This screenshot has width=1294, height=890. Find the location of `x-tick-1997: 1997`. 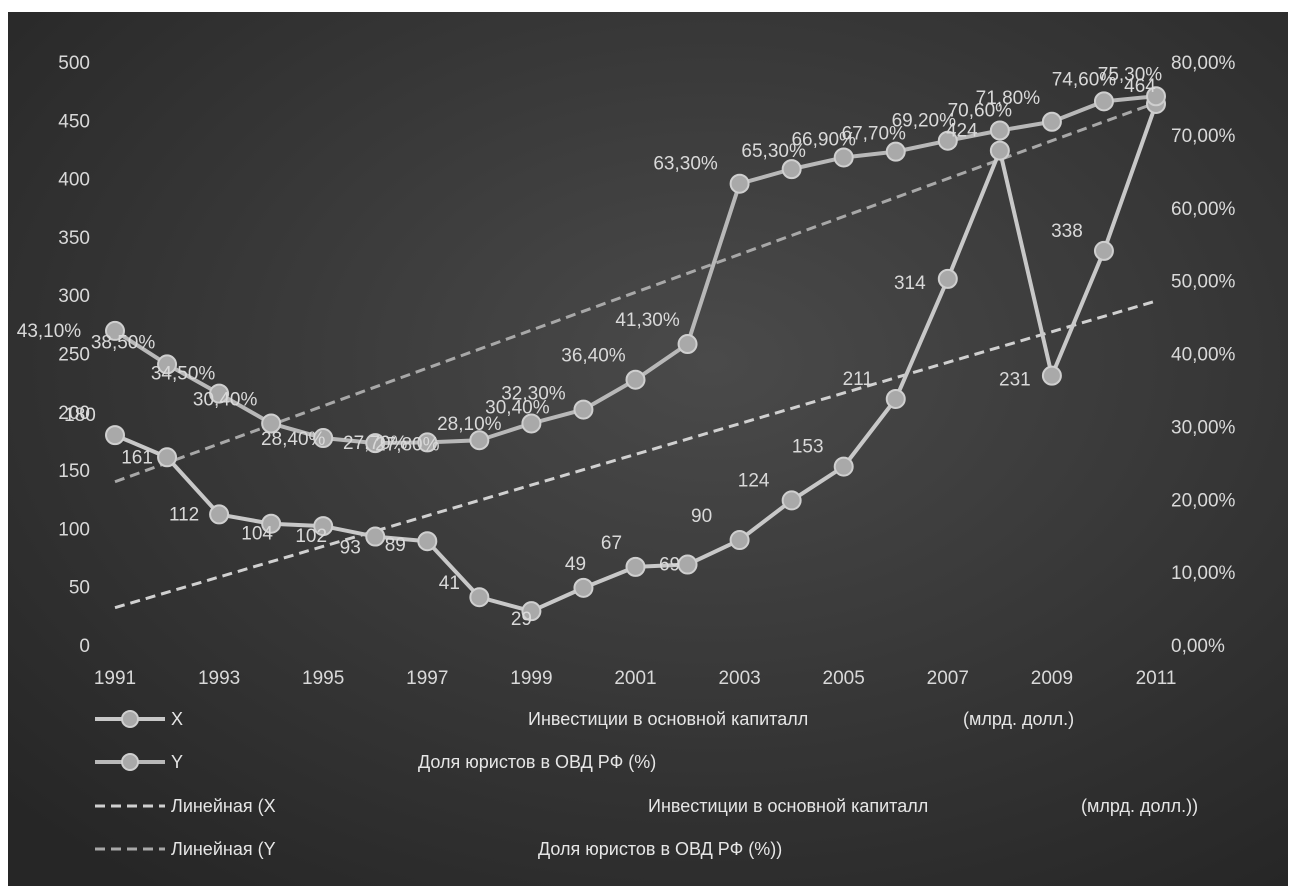

x-tick-1997: 1997 is located at coordinates (427, 678).